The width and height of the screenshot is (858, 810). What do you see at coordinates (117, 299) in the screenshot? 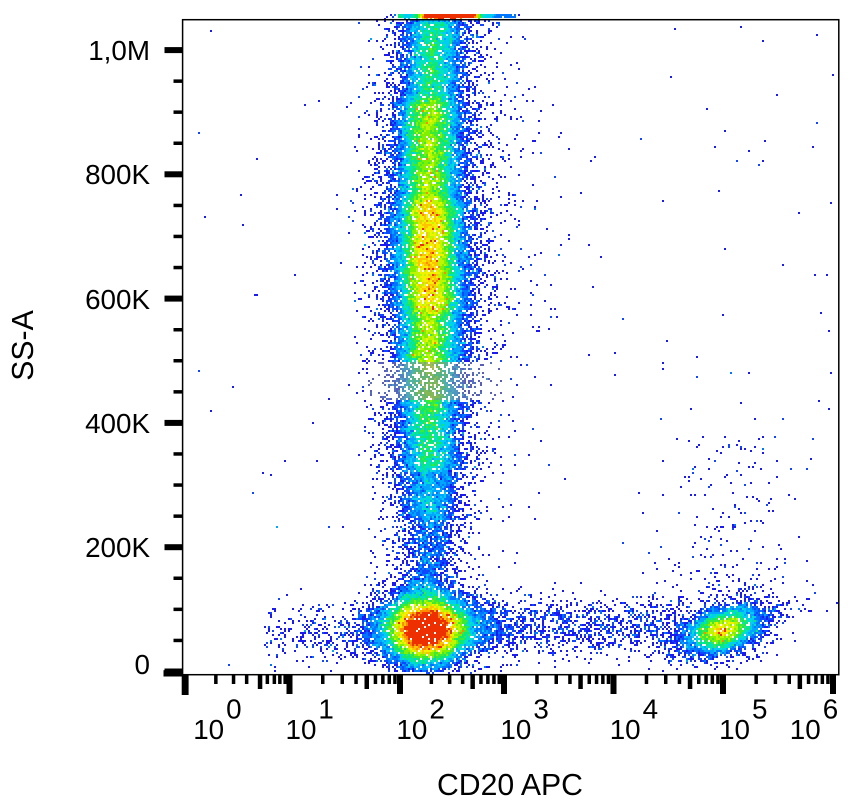
I see `svg-text: 600K` at bounding box center [117, 299].